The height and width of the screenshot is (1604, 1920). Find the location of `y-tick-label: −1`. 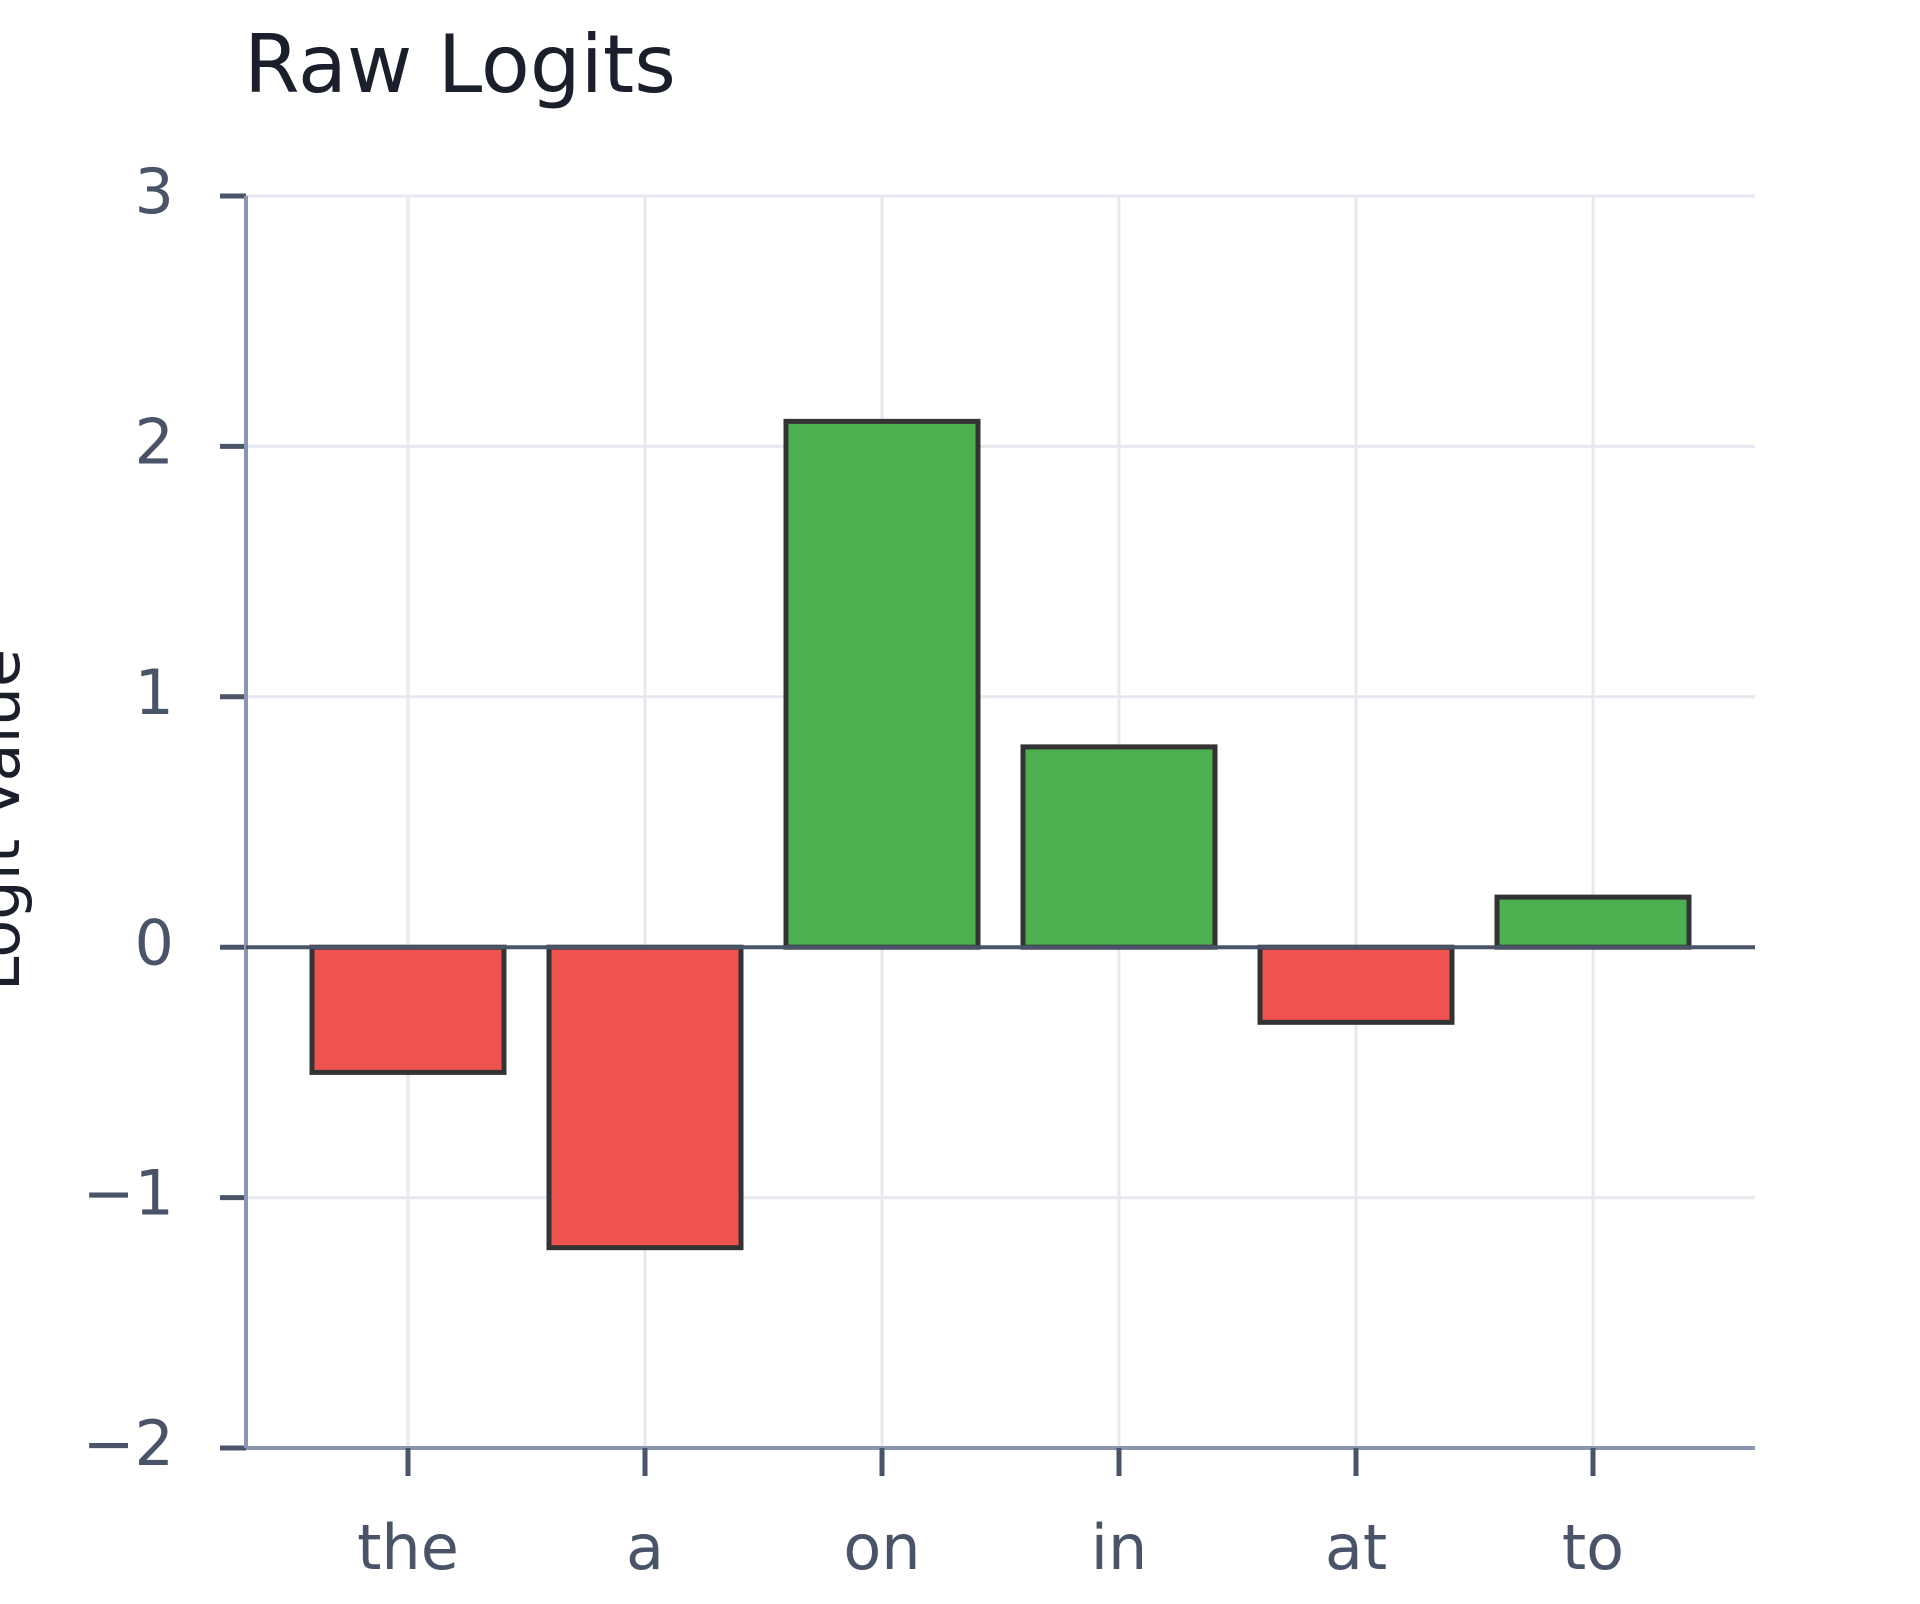

y-tick-label: −1 is located at coordinates (128, 1193).